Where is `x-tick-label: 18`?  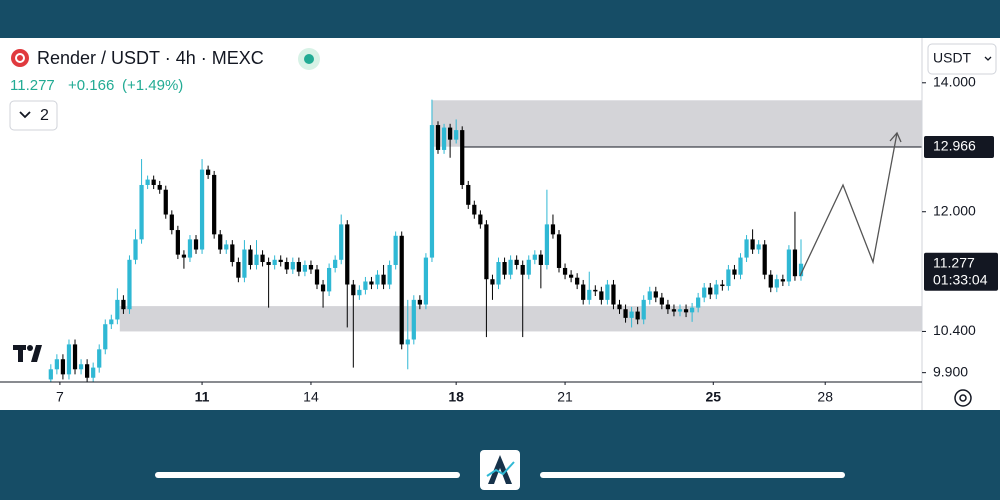 x-tick-label: 18 is located at coordinates (456, 397).